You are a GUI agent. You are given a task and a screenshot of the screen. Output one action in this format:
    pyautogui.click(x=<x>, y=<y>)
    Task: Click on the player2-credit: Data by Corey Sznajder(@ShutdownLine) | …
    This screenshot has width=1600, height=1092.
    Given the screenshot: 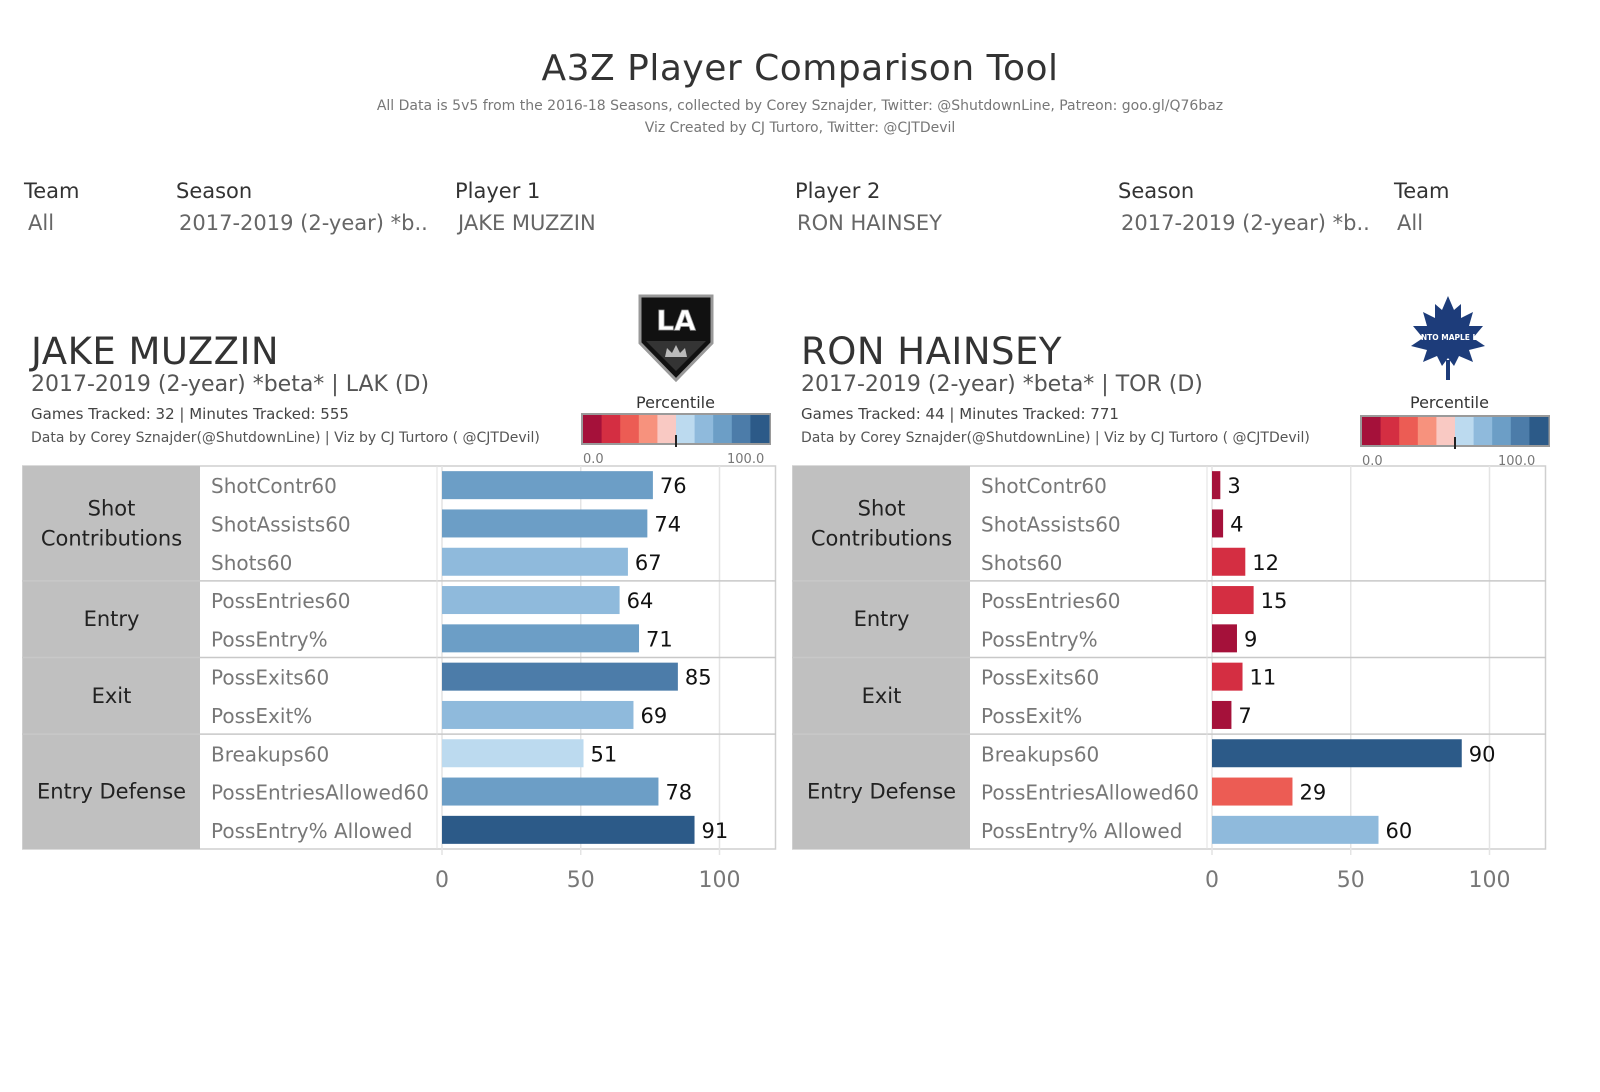 What is the action you would take?
    pyautogui.click(x=1055, y=438)
    